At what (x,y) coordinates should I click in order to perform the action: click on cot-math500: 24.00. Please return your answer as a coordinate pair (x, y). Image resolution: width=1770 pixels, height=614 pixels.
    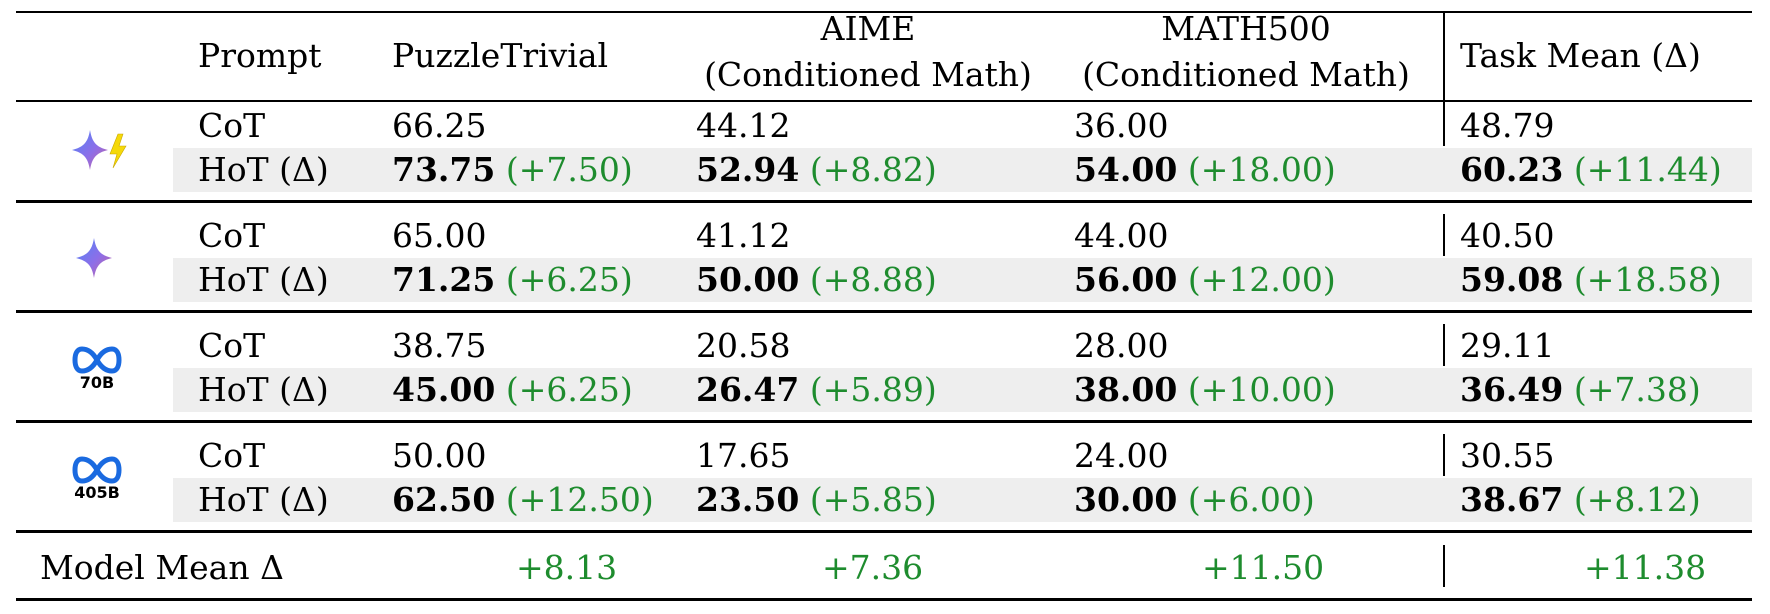
    Looking at the image, I should click on (1121, 455).